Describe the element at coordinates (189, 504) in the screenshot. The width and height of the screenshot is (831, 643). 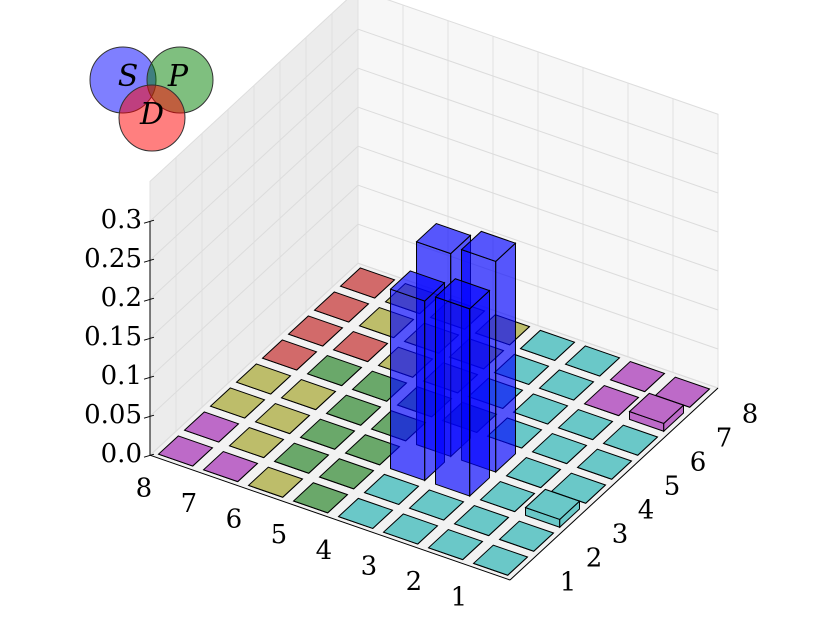
I see `x-tick-label: 7` at that location.